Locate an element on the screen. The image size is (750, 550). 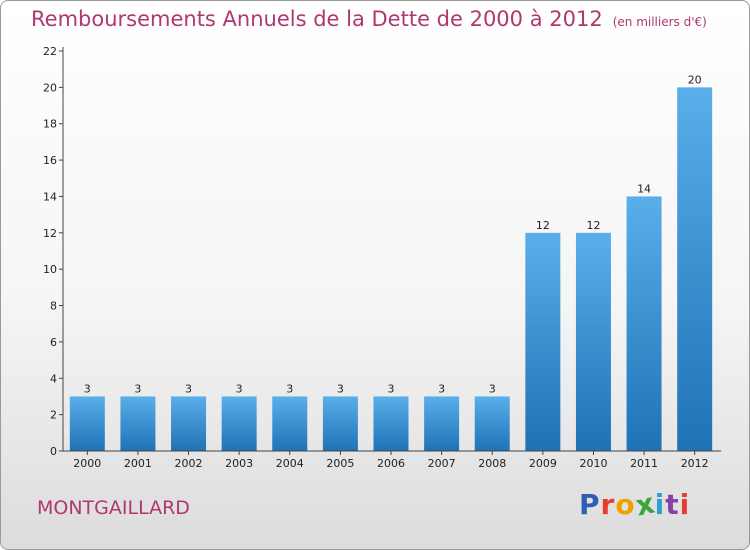
logo-letter: P is located at coordinates (590, 504).